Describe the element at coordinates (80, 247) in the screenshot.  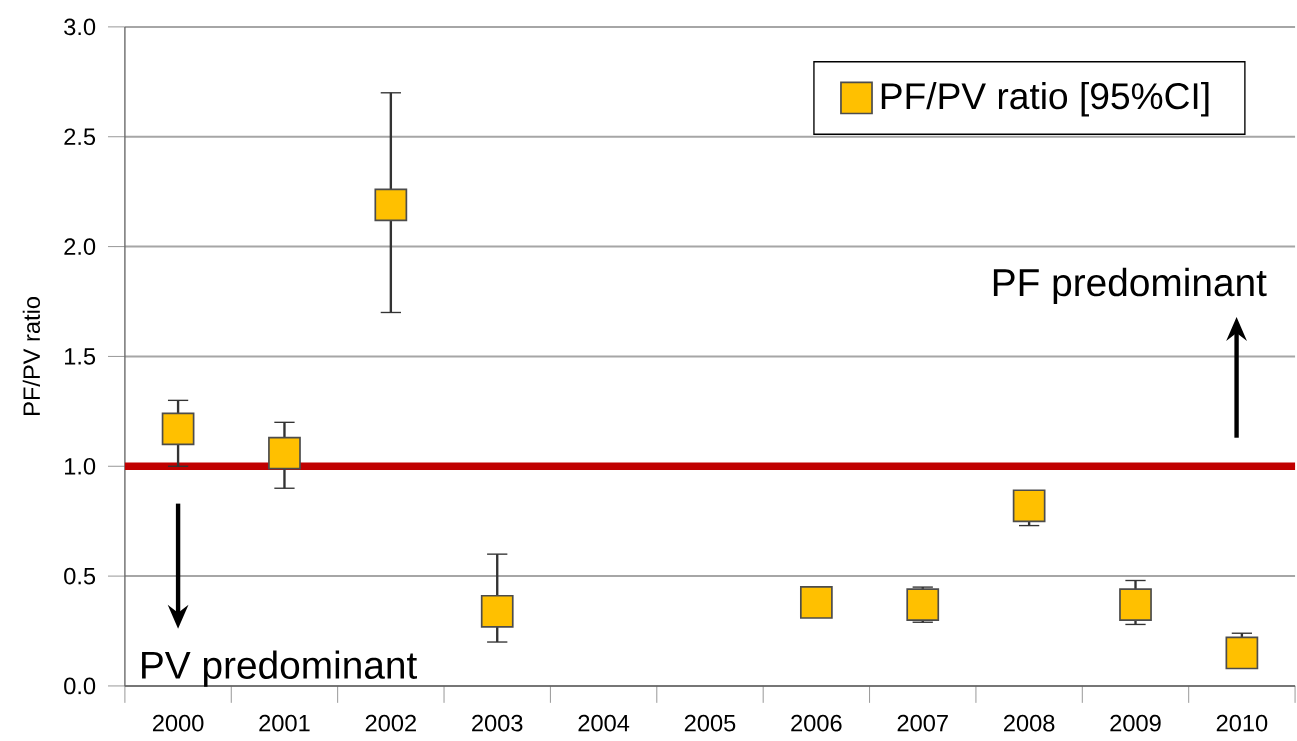
I see `y-tick-label: 2.0` at that location.